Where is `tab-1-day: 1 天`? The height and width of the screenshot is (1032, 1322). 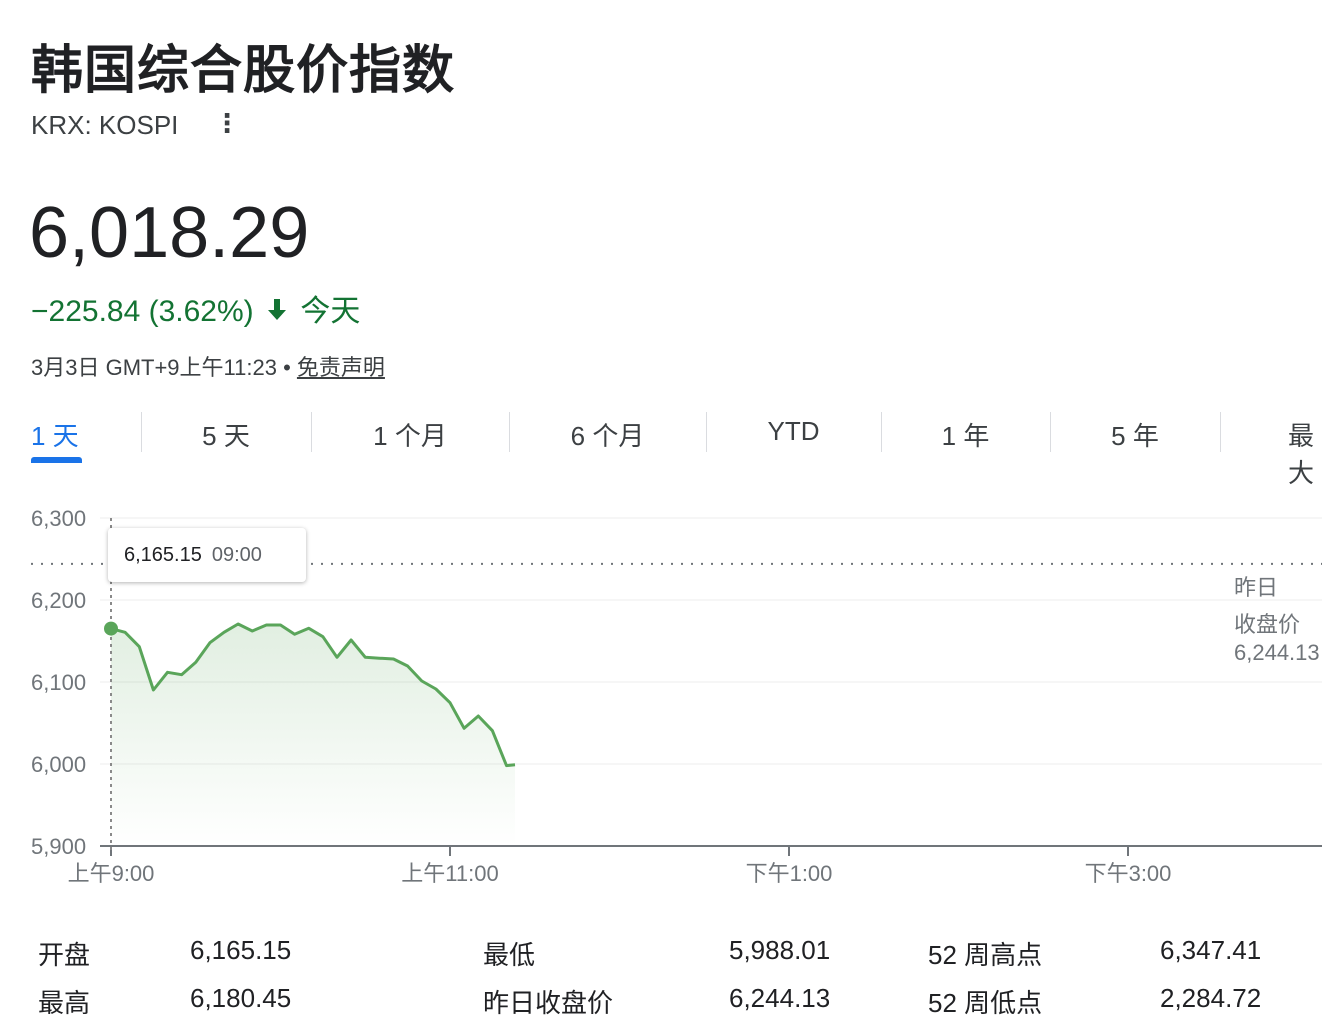 tab-1-day: 1 天 is located at coordinates (55, 436).